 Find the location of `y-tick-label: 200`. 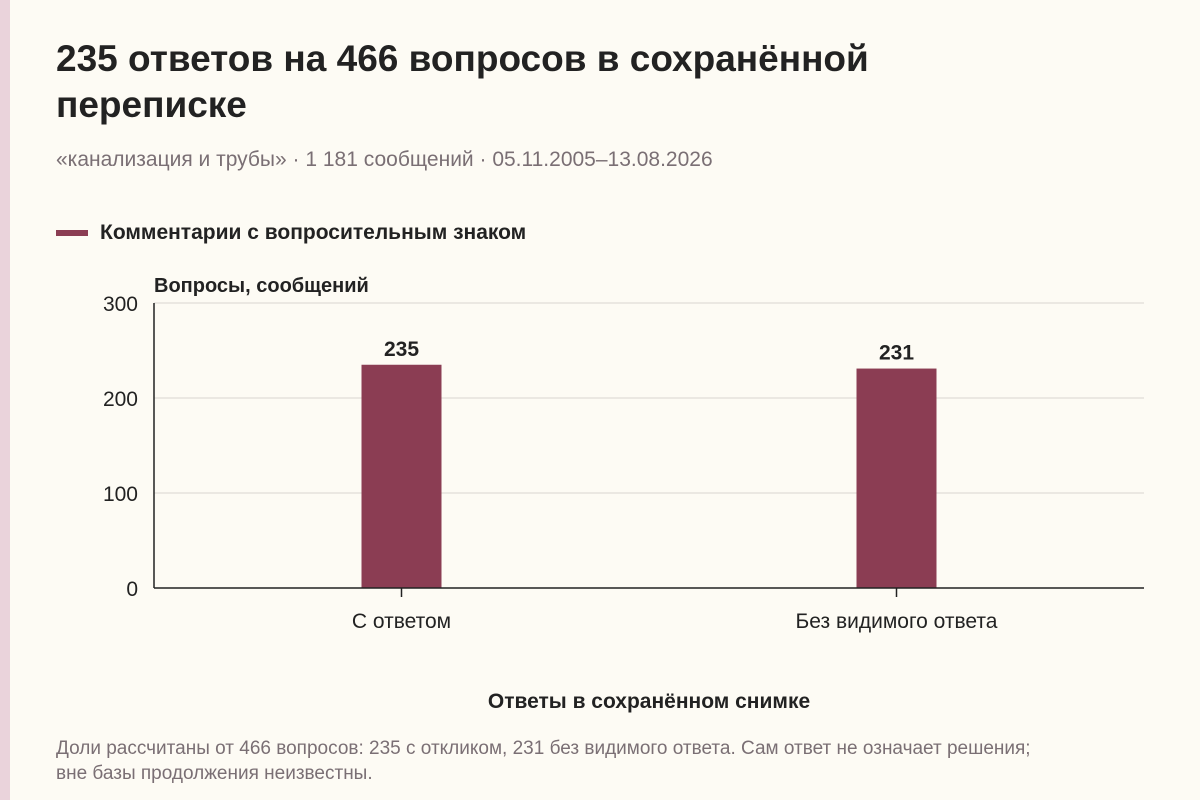

y-tick-label: 200 is located at coordinates (120, 399).